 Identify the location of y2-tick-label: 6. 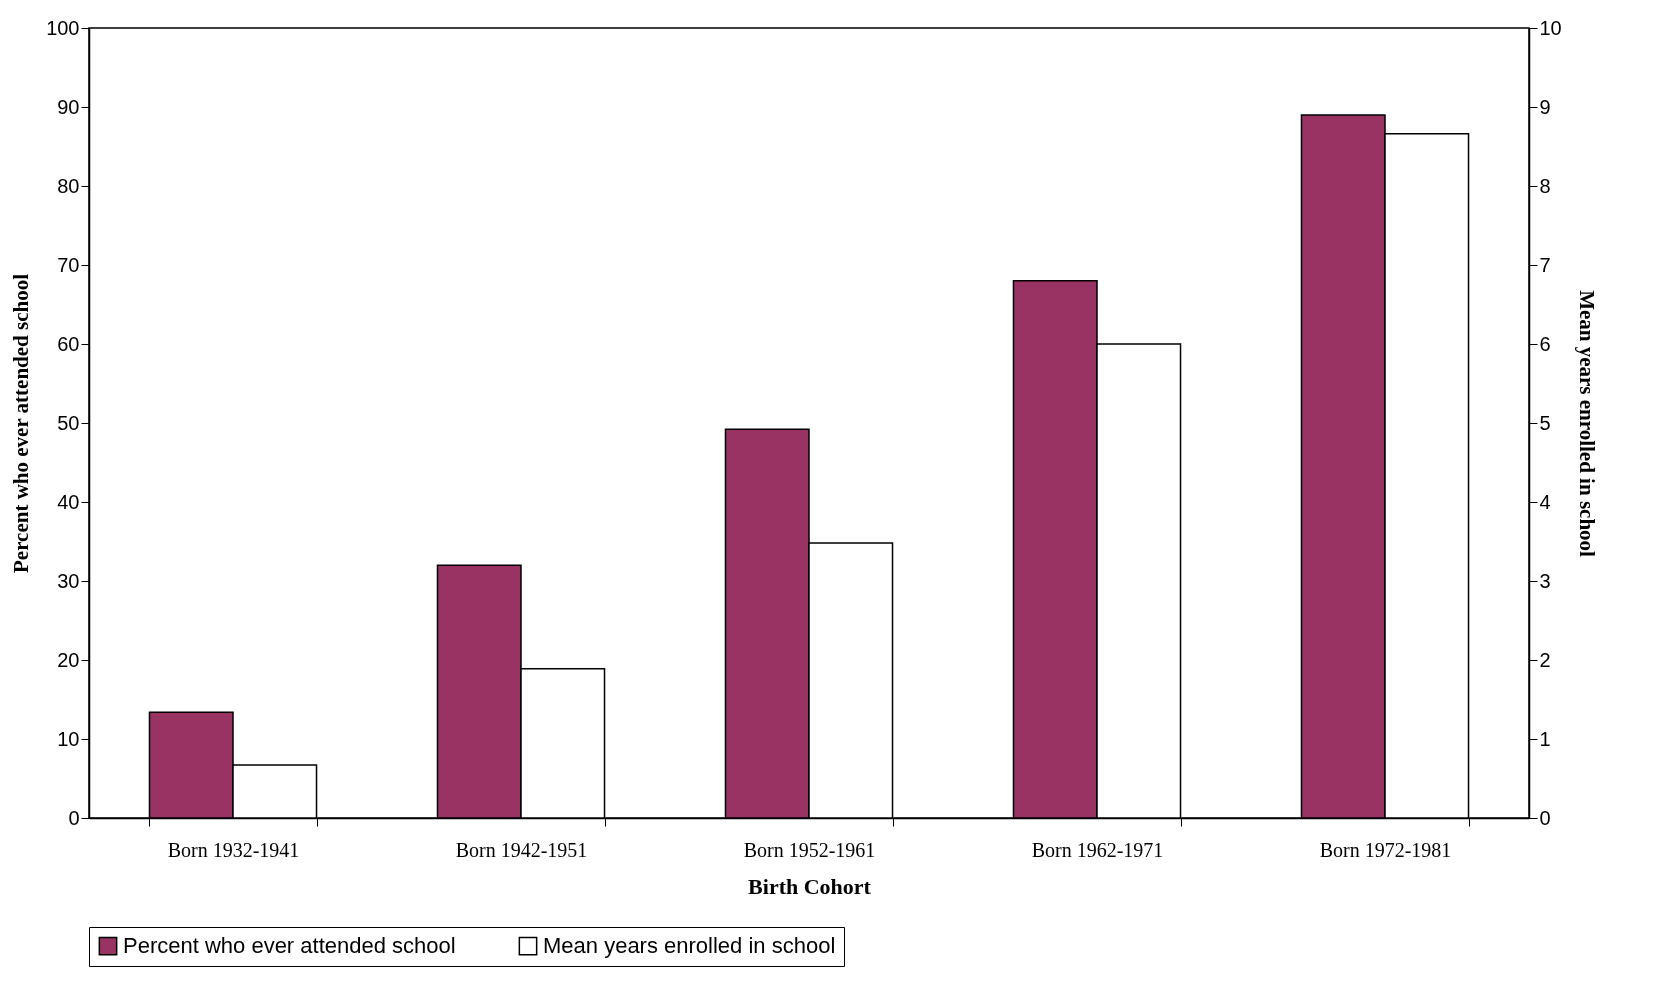
(1545, 343).